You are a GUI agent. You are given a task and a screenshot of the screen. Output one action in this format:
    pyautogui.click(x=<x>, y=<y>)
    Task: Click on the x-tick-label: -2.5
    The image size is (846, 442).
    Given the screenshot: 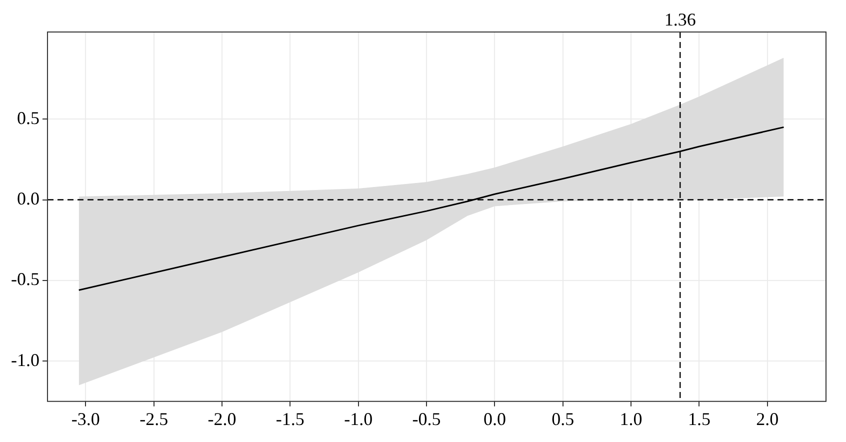 What is the action you would take?
    pyautogui.click(x=154, y=418)
    